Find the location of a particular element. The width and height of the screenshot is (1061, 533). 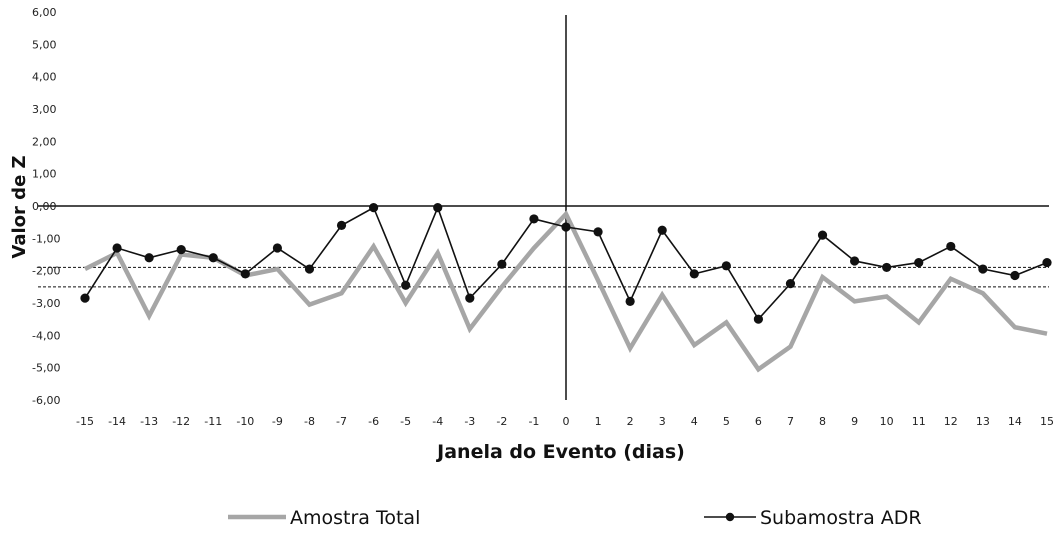

y-tick-label: 0,00 is located at coordinates (44, 206).